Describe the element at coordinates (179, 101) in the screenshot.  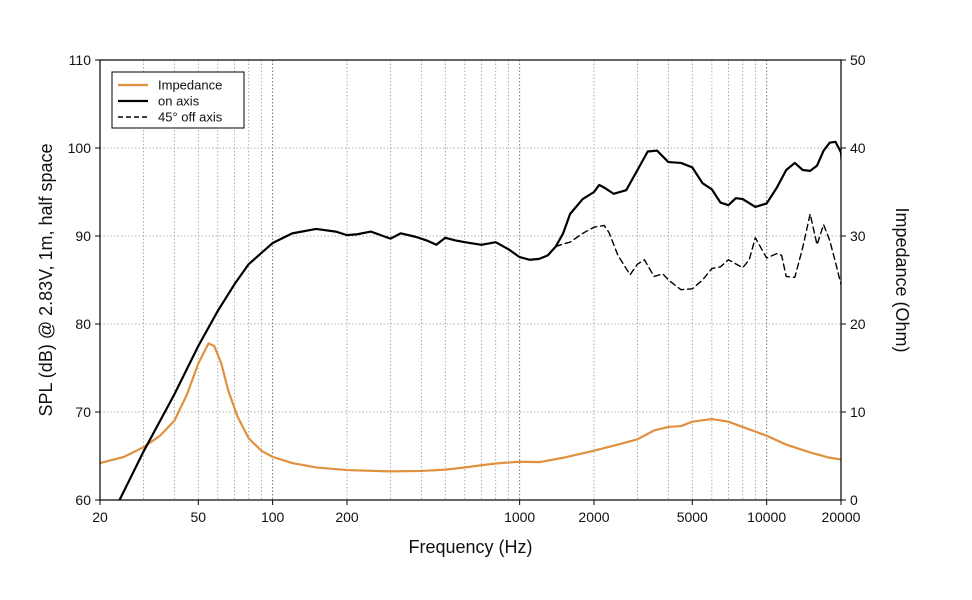
I see `legend-label: on axis` at that location.